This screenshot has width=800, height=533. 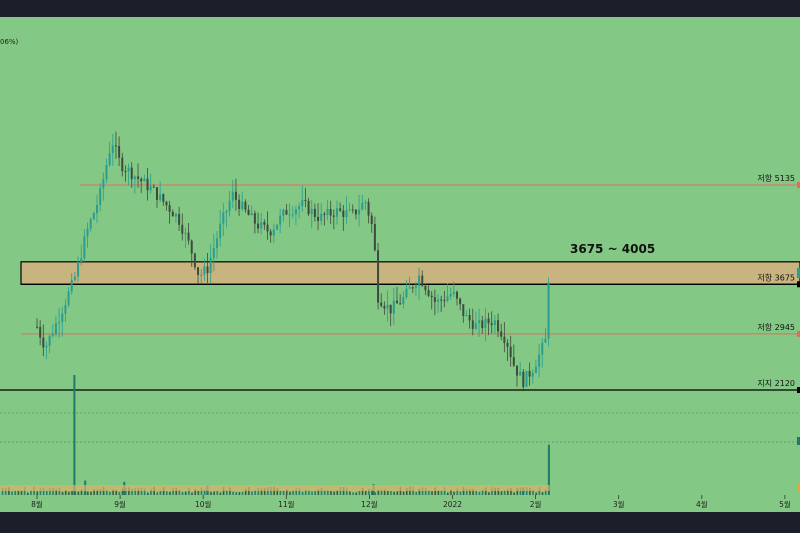 What do you see at coordinates (785, 504) in the screenshot?
I see `x-tick-label: 5월` at bounding box center [785, 504].